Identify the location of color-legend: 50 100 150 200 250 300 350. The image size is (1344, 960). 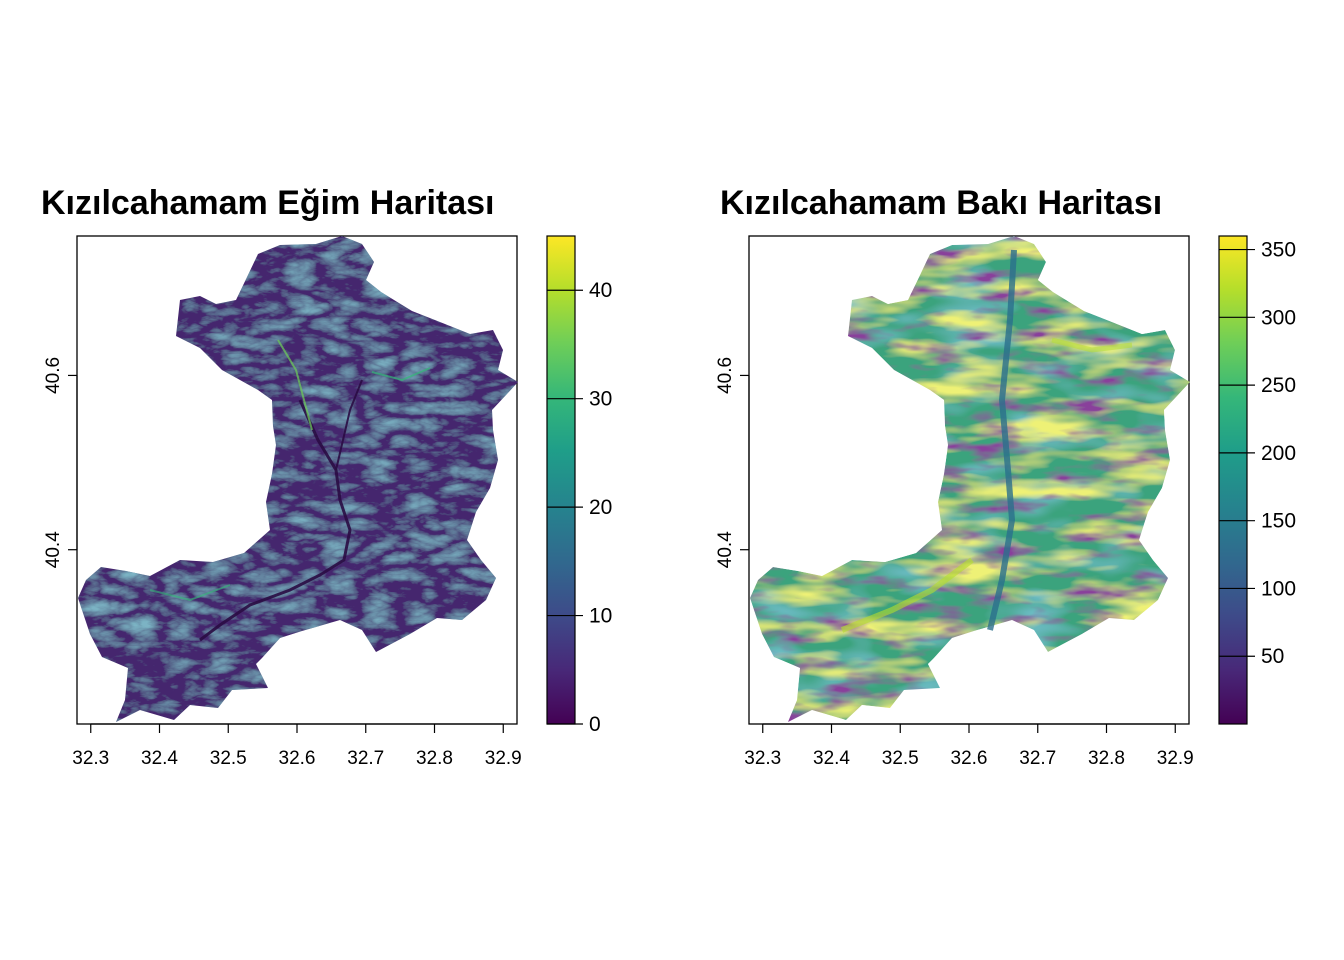
(1257, 480).